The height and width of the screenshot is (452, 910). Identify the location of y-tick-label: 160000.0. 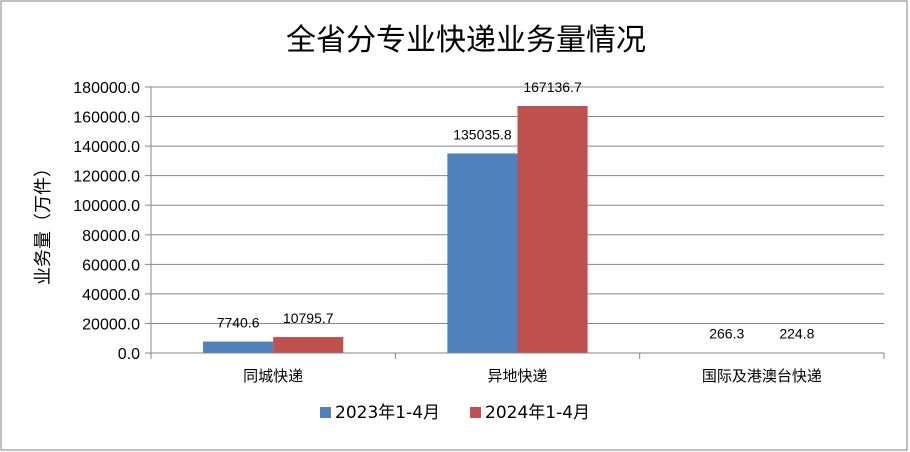
(106, 118).